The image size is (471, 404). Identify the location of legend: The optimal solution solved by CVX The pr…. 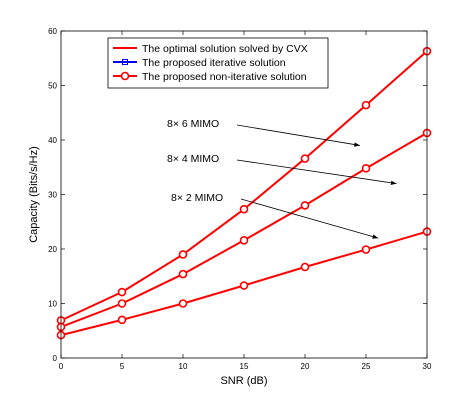
(218, 63).